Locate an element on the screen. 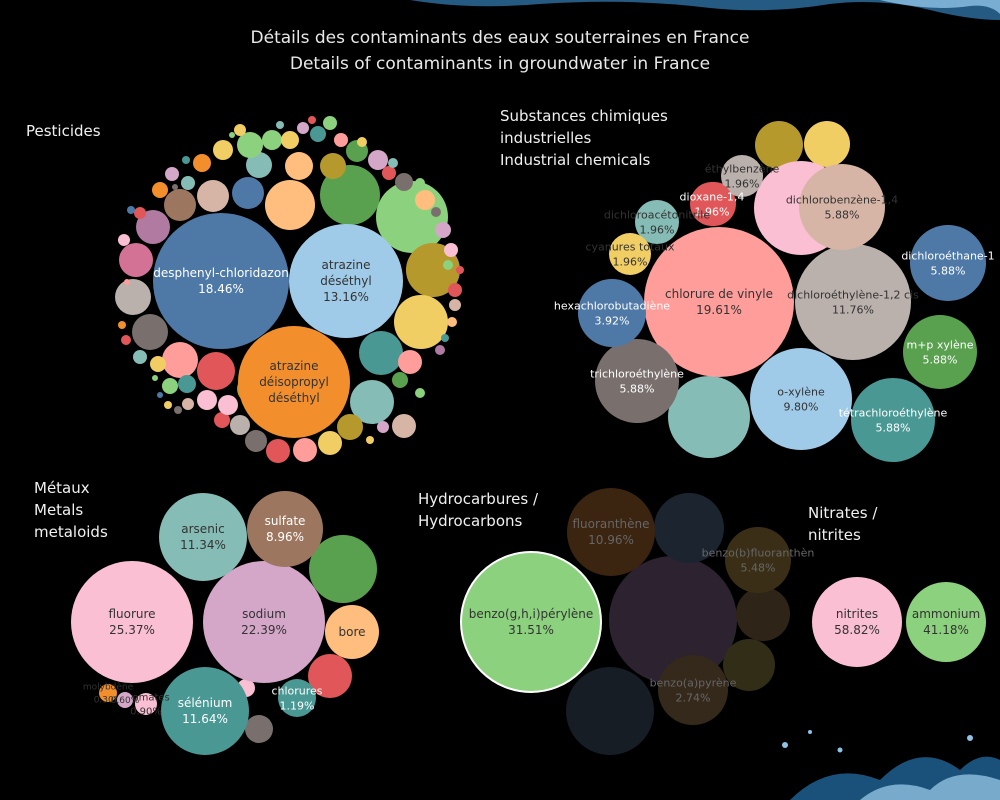 Image resolution: width=1000 pixels, height=800 pixels. bubble: sodium 22.39% is located at coordinates (264, 622).